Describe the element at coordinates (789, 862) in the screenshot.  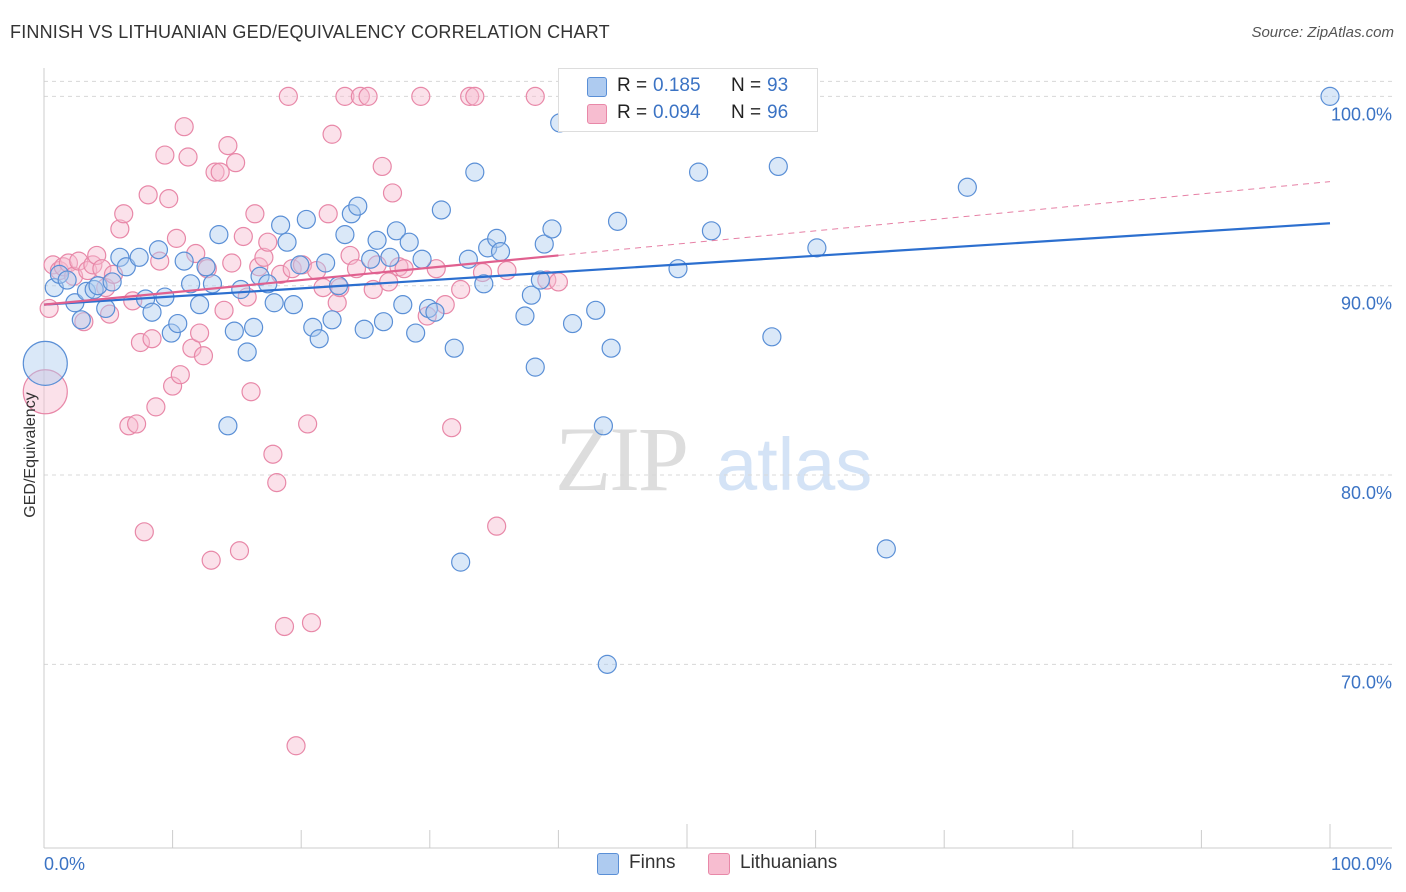
I see `lithuanians-label: Lithuanians` at that location.